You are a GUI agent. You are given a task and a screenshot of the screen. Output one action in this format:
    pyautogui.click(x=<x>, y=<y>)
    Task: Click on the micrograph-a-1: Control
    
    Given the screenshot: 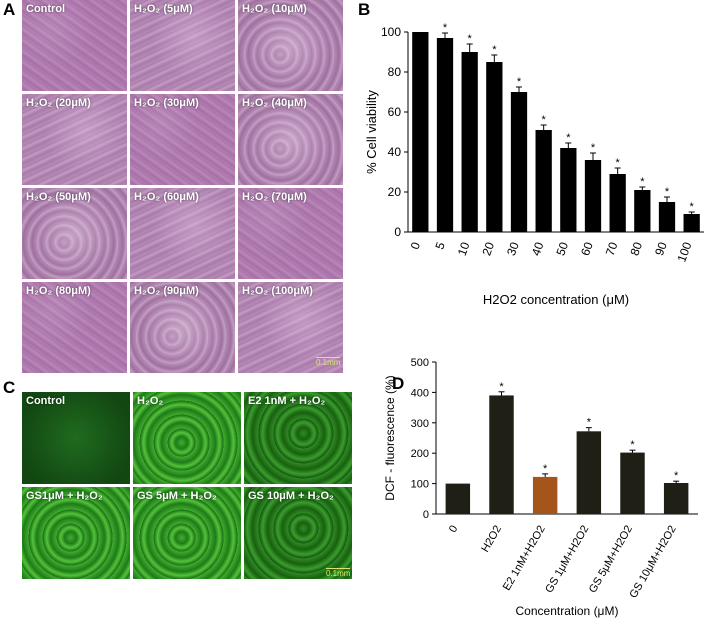 What is the action you would take?
    pyautogui.click(x=74, y=45)
    